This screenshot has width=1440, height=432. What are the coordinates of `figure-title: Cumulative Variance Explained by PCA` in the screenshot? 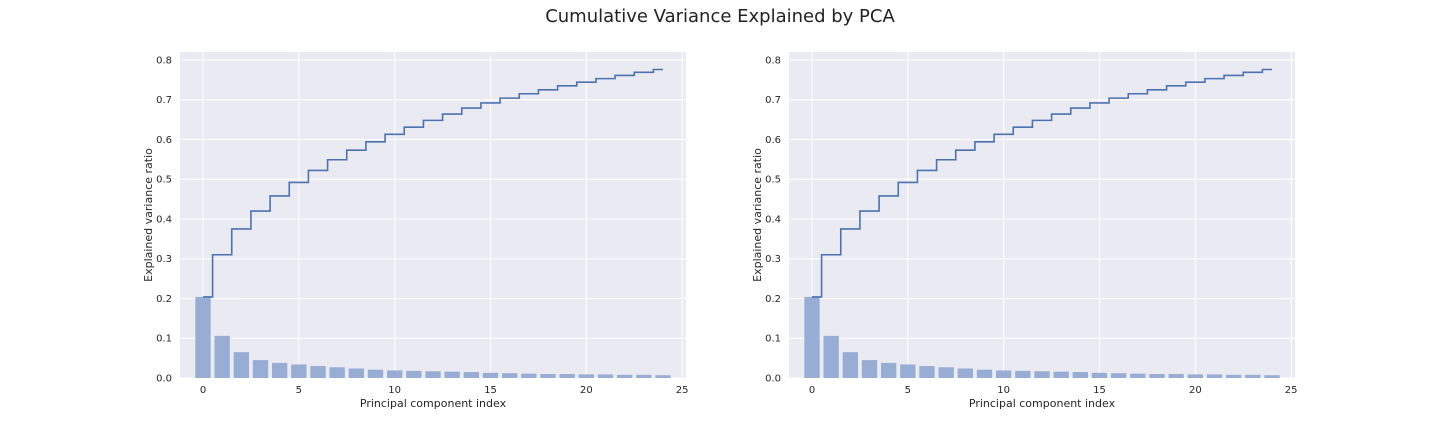 It's located at (720, 16).